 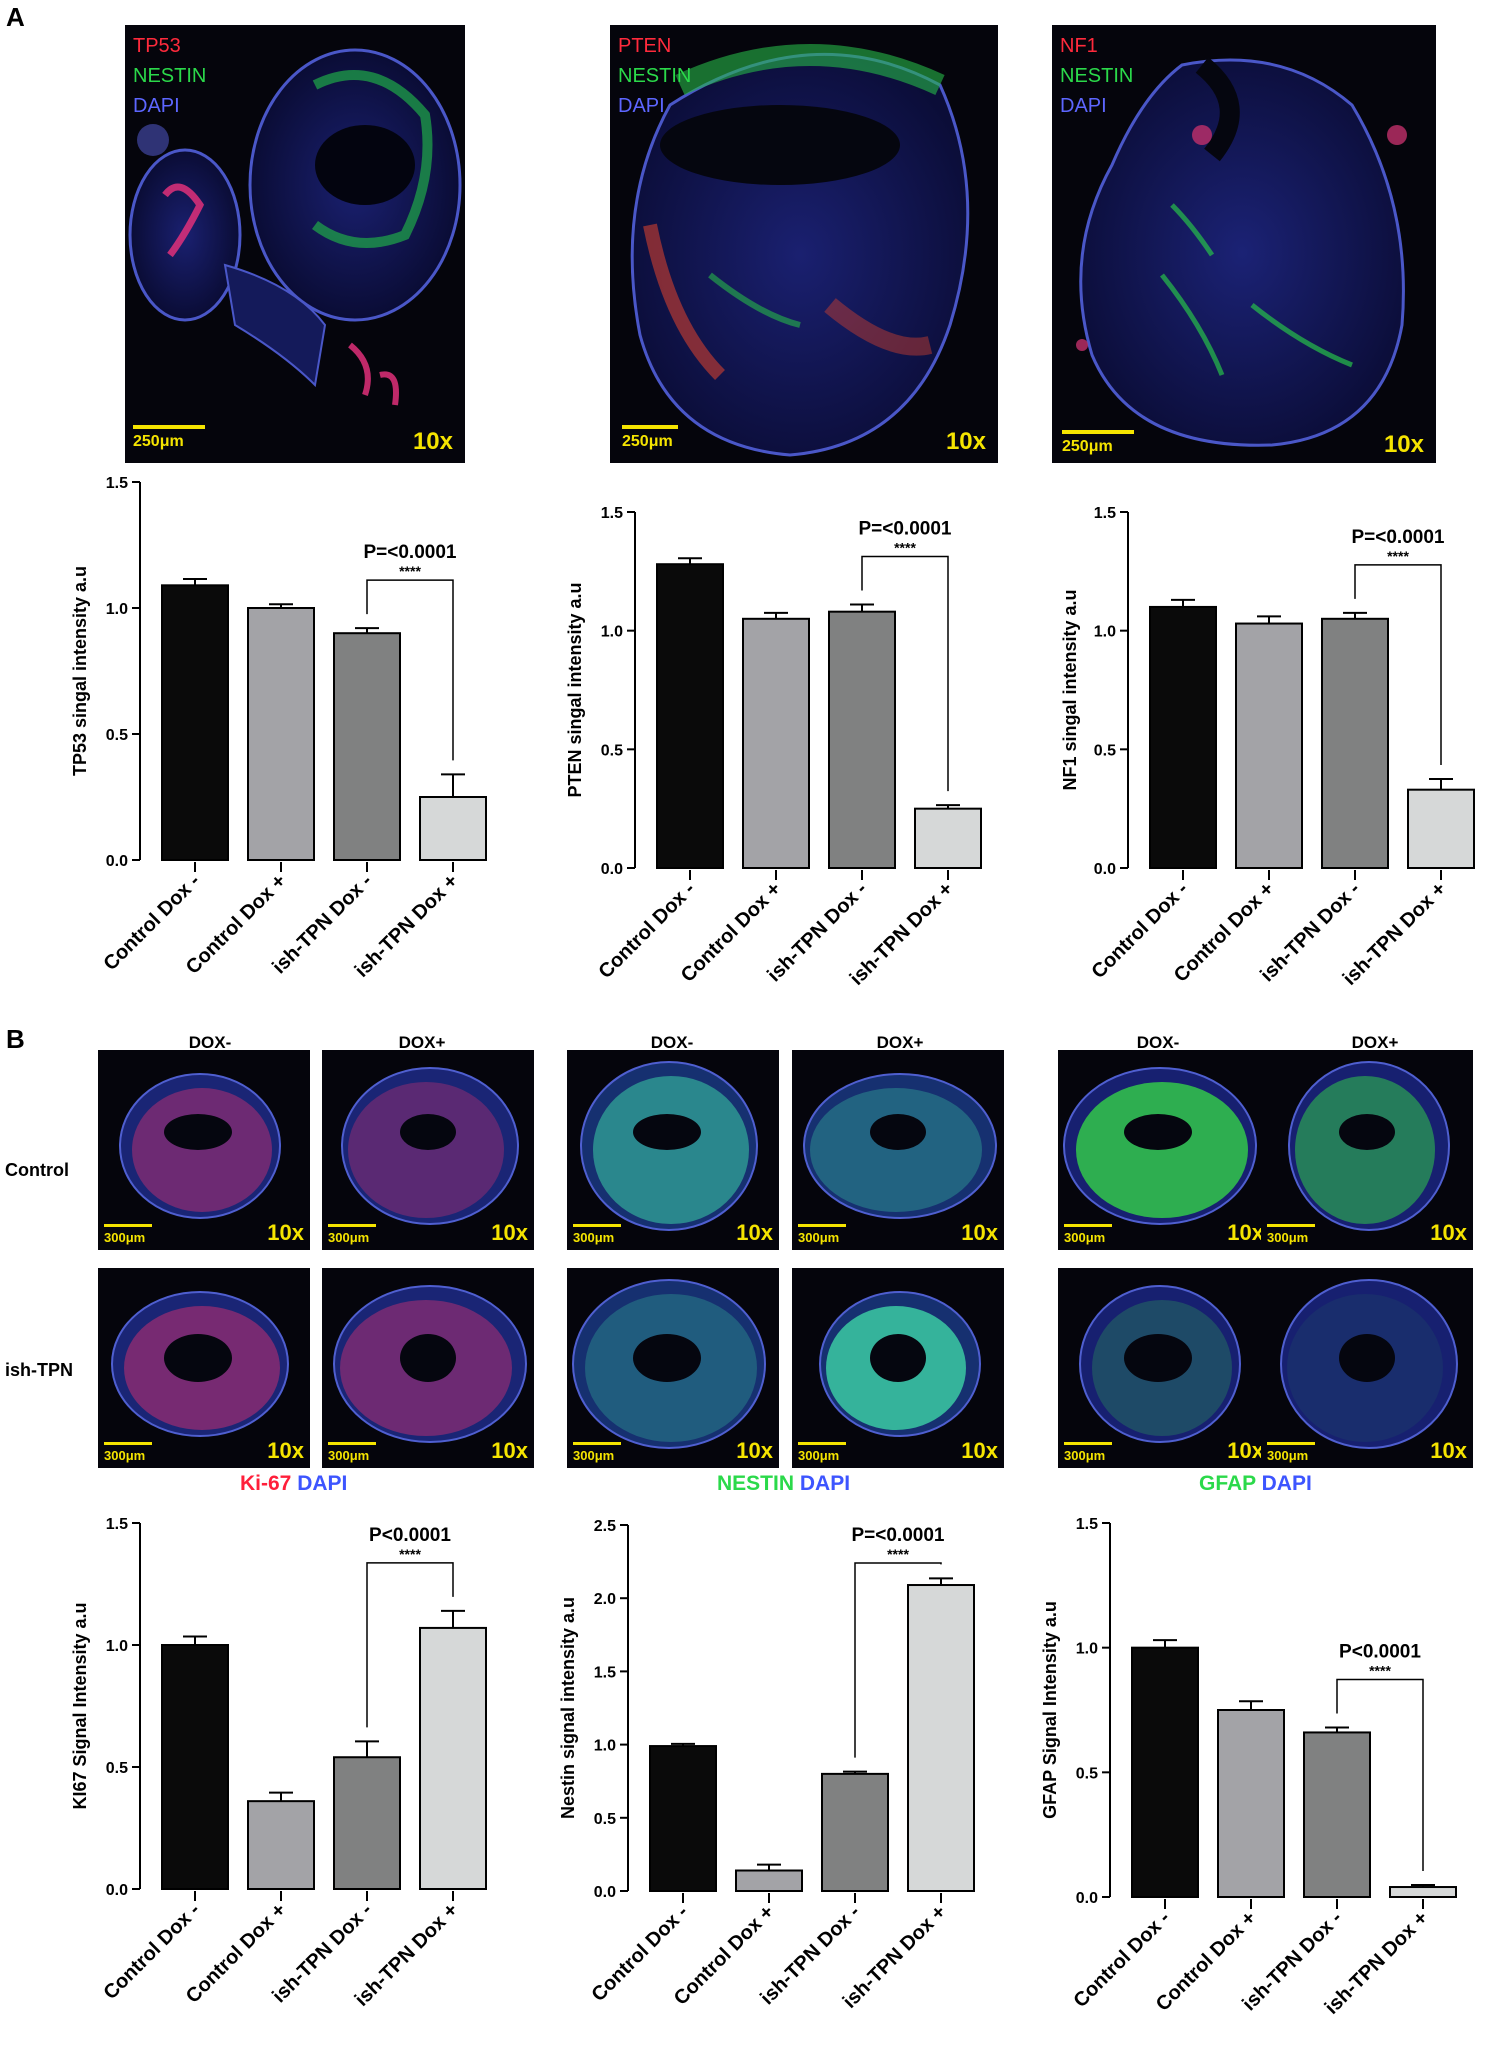 What do you see at coordinates (1375, 1042) in the screenshot?
I see `col-label-dox-plus: DOX+` at bounding box center [1375, 1042].